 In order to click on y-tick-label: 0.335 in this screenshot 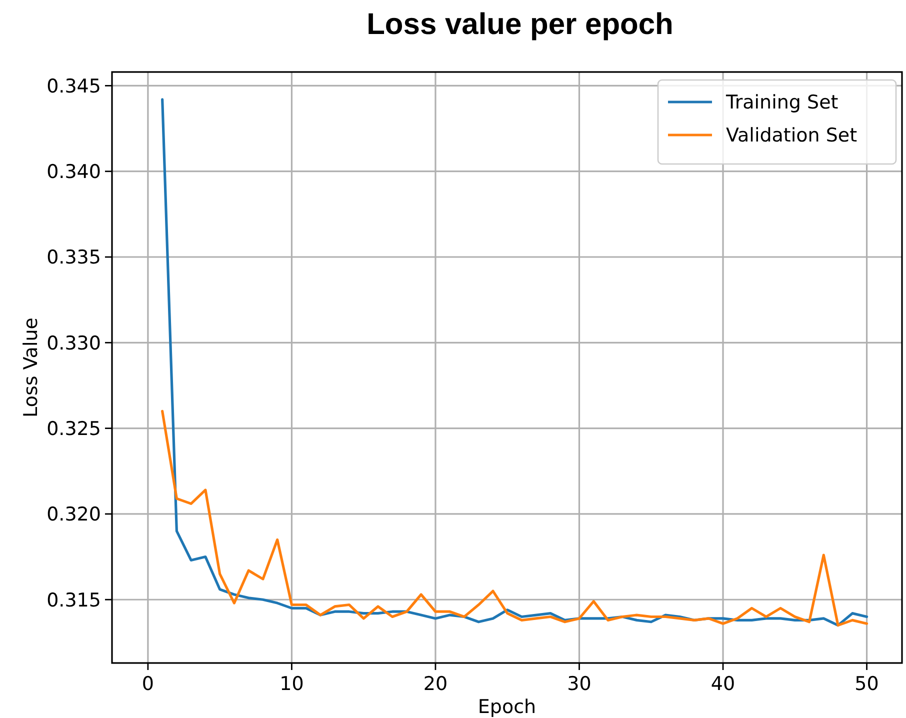, I will do `click(73, 257)`.